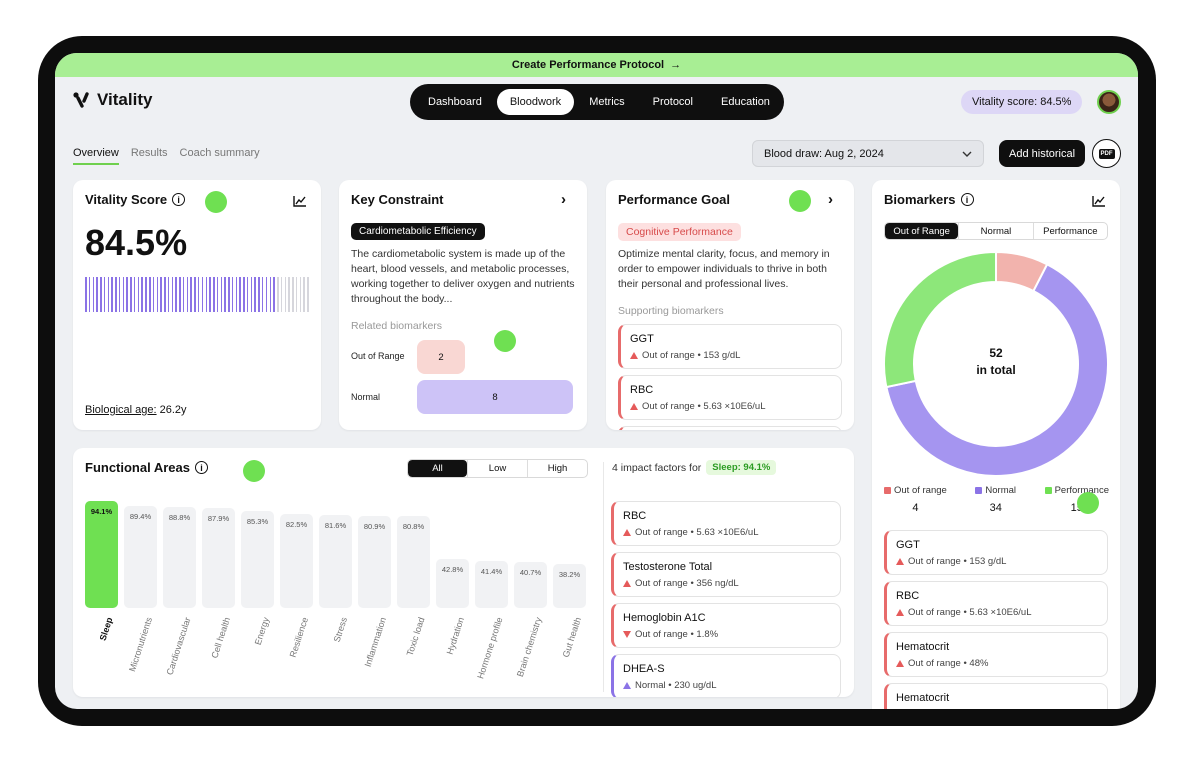  I want to click on nav-tab-bloodwork: Bloodwork, so click(535, 102).